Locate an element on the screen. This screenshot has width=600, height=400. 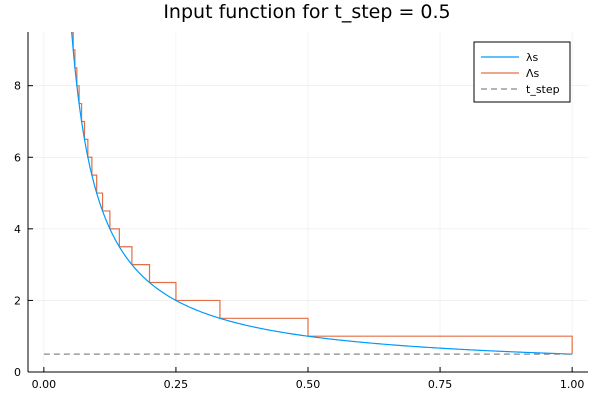
y-tick-label: 6 is located at coordinates (17, 157).